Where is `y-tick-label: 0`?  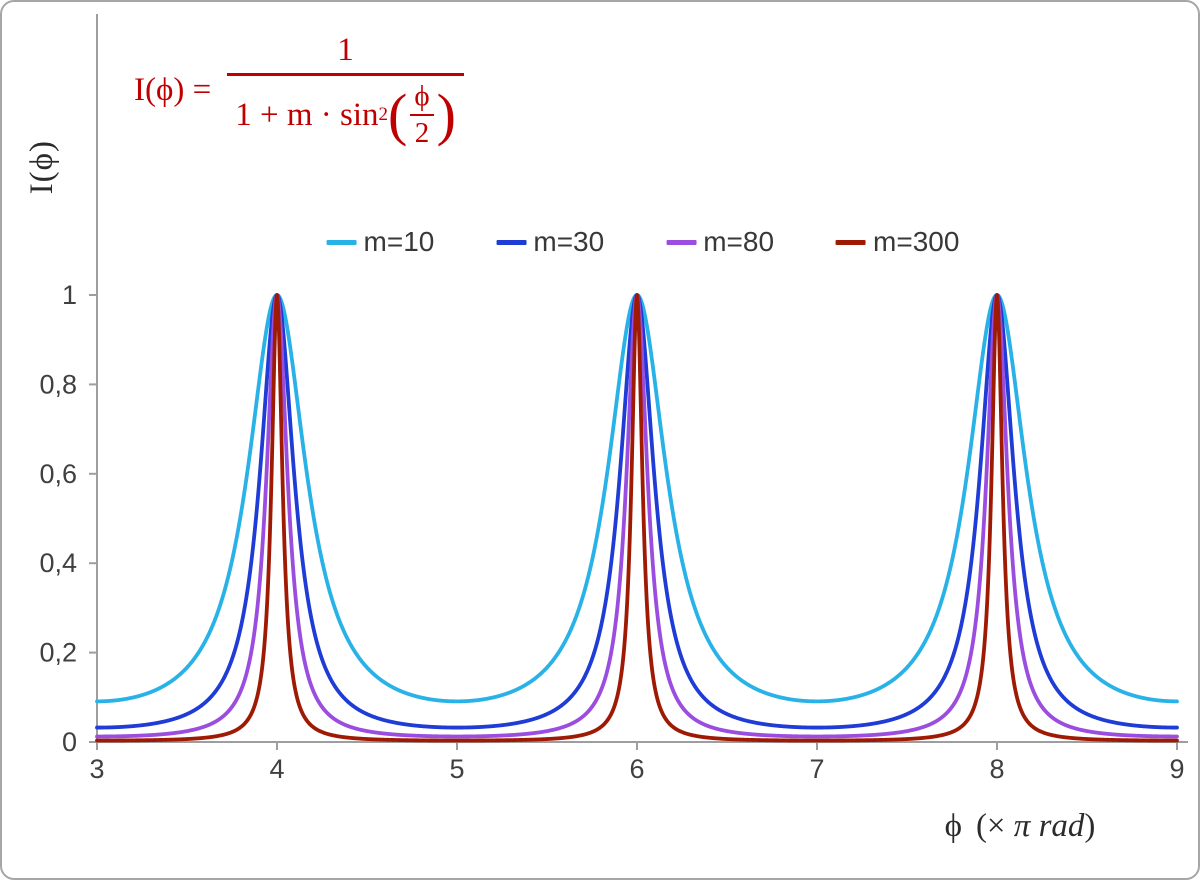 y-tick-label: 0 is located at coordinates (69, 742).